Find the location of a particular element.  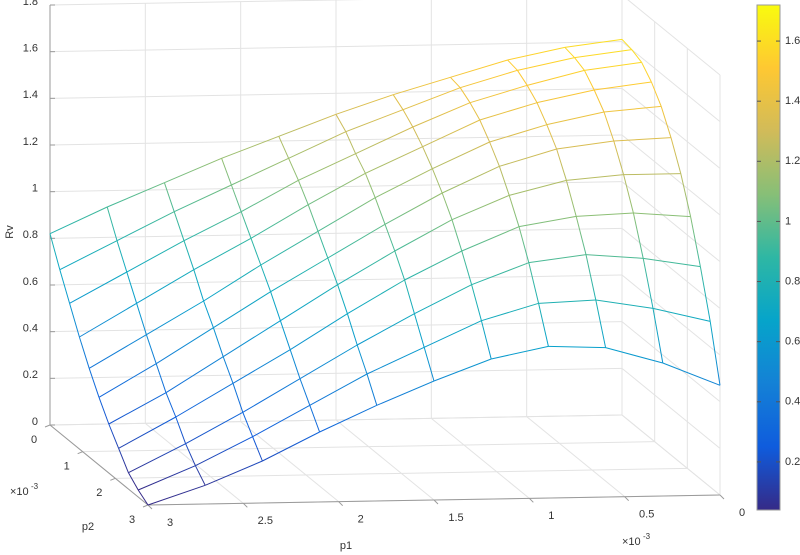

z-tick-label: 1.2 is located at coordinates (30, 142).